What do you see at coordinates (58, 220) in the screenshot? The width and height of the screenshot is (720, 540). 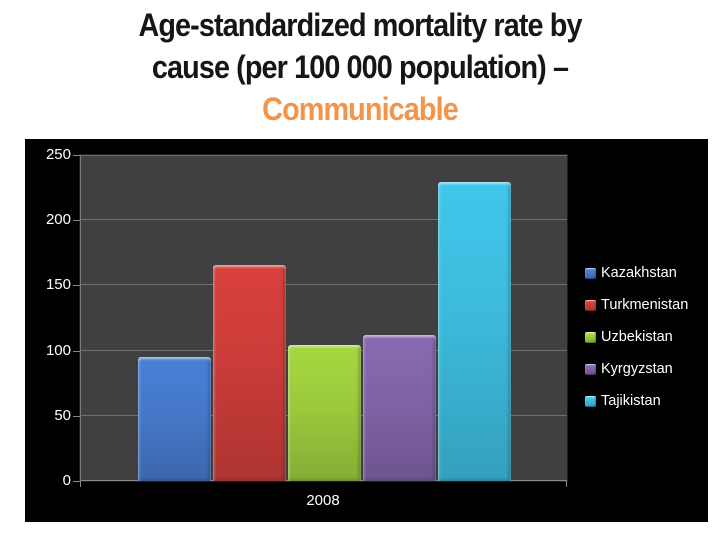 I see `y-tick-label: 200` at bounding box center [58, 220].